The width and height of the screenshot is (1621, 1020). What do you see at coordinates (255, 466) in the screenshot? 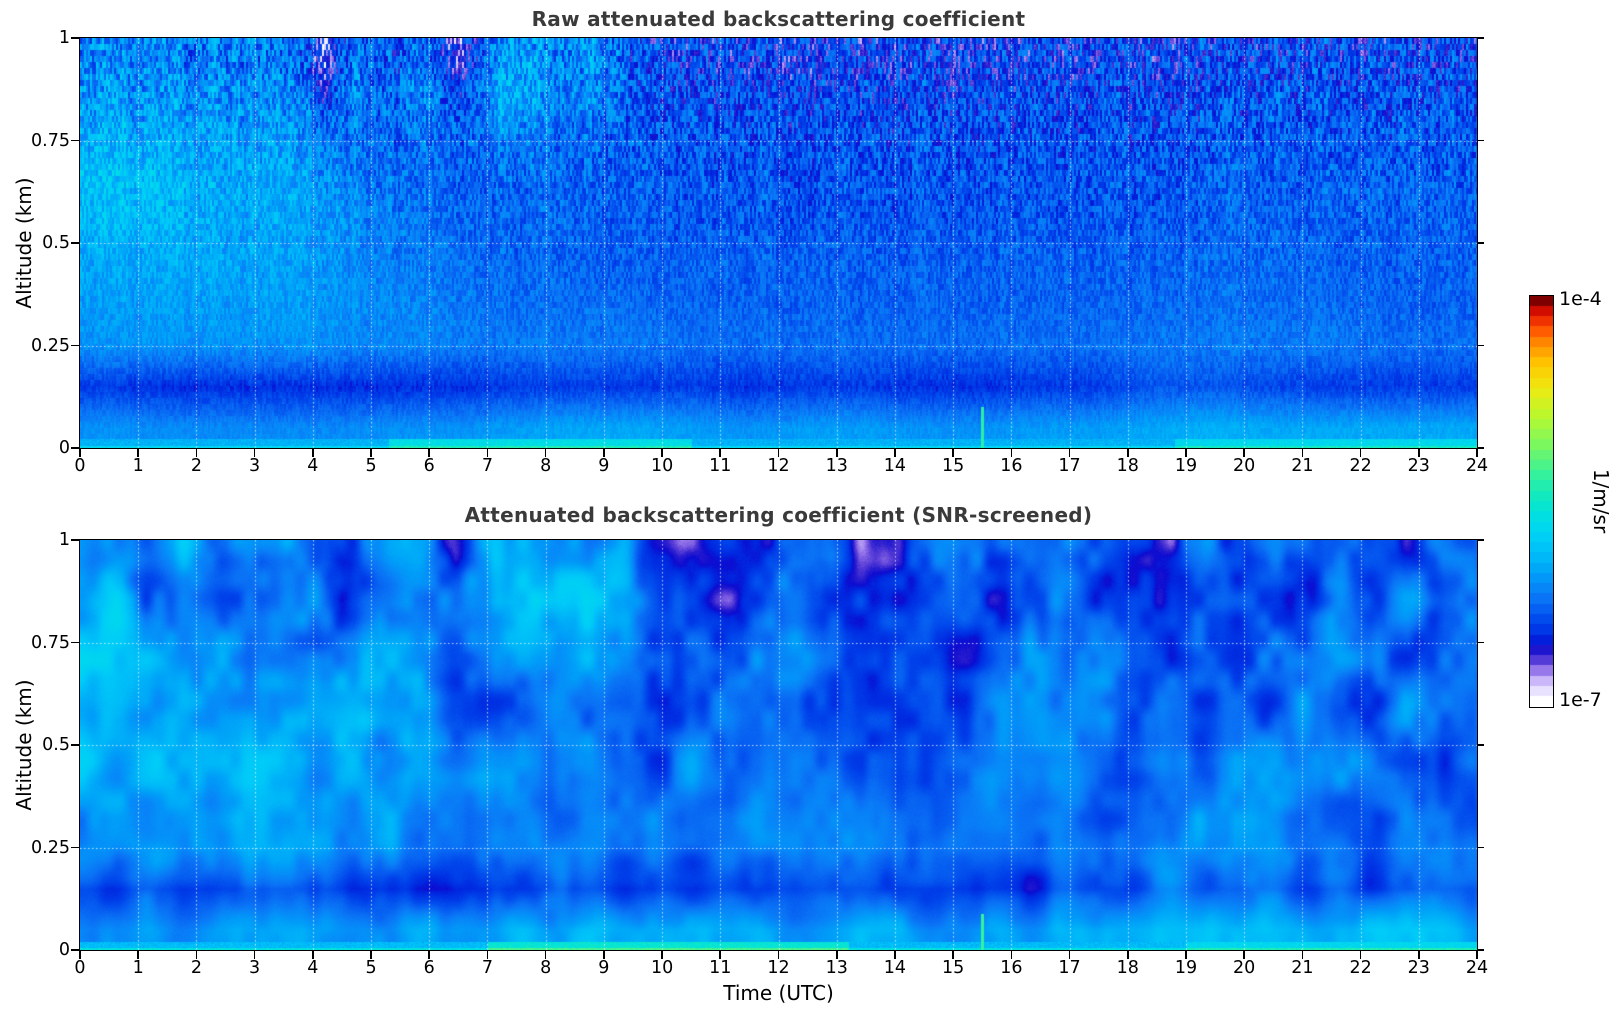
I see `x-tick-label: 3` at bounding box center [255, 466].